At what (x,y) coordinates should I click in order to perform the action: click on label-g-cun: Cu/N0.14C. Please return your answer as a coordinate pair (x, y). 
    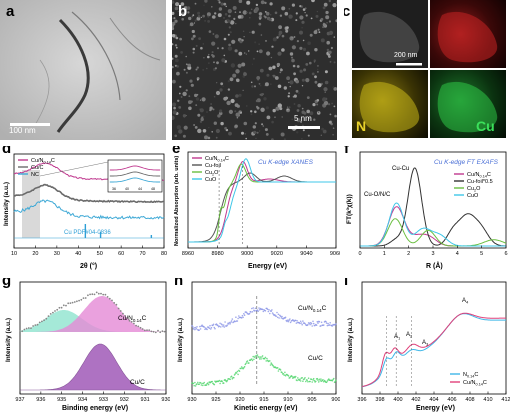
    Looking at the image, I should click on (132, 319).